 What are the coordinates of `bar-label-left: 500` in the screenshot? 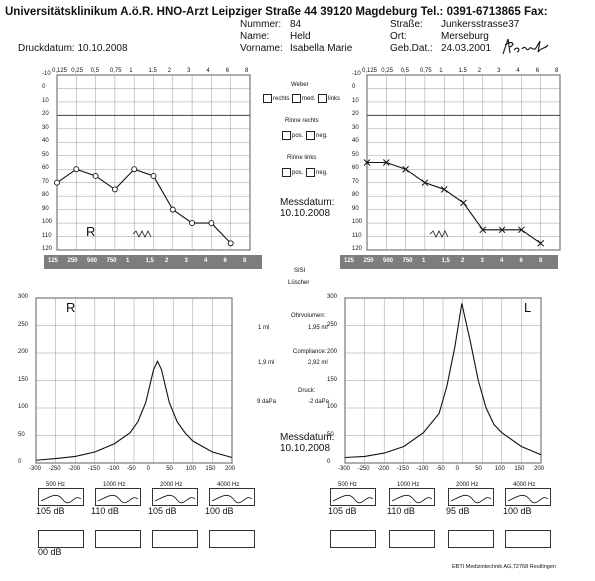 It's located at (388, 261).